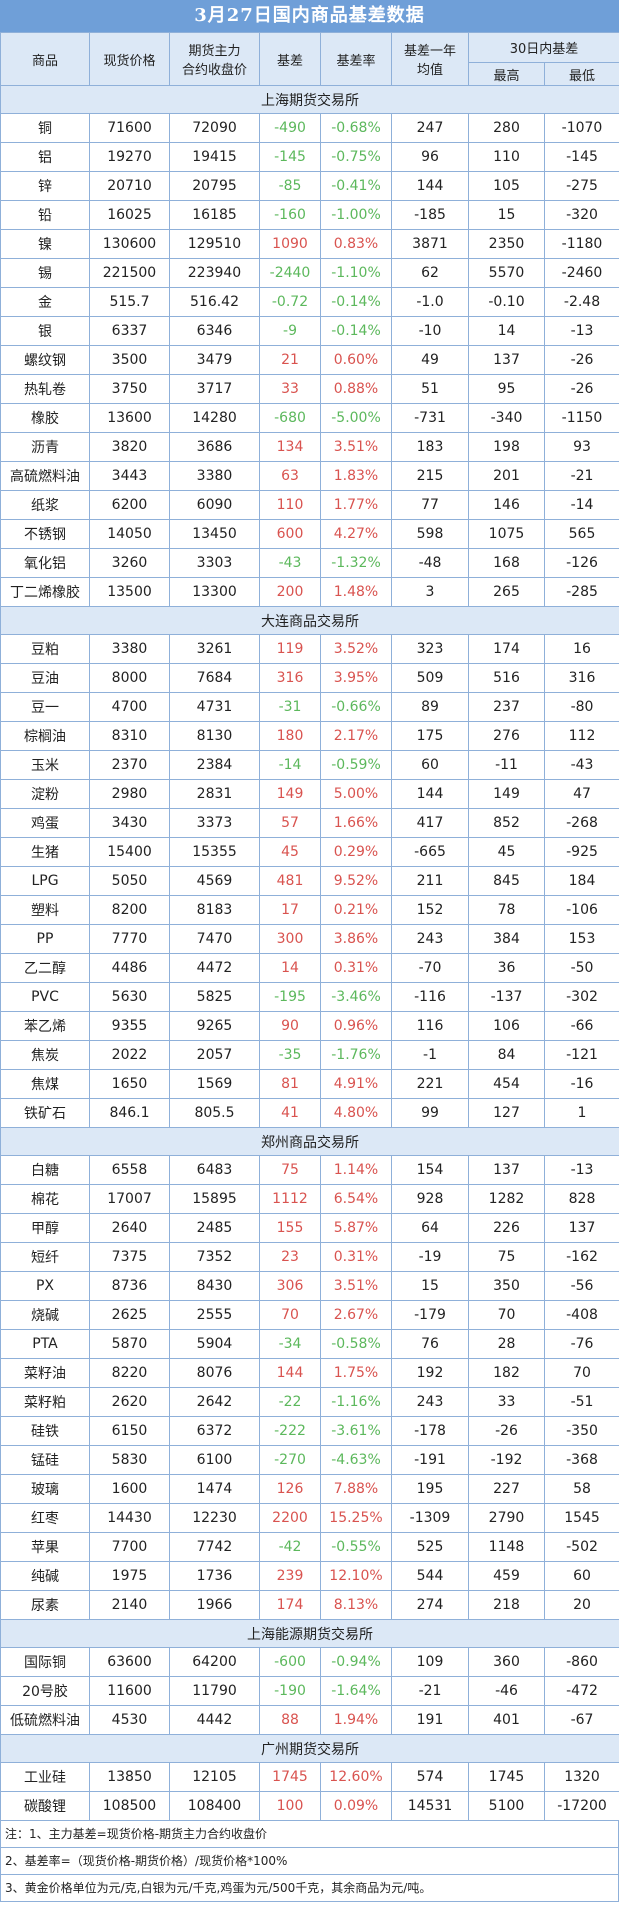  What do you see at coordinates (214, 1777) in the screenshot?
I see `cell-futures: 12105` at bounding box center [214, 1777].